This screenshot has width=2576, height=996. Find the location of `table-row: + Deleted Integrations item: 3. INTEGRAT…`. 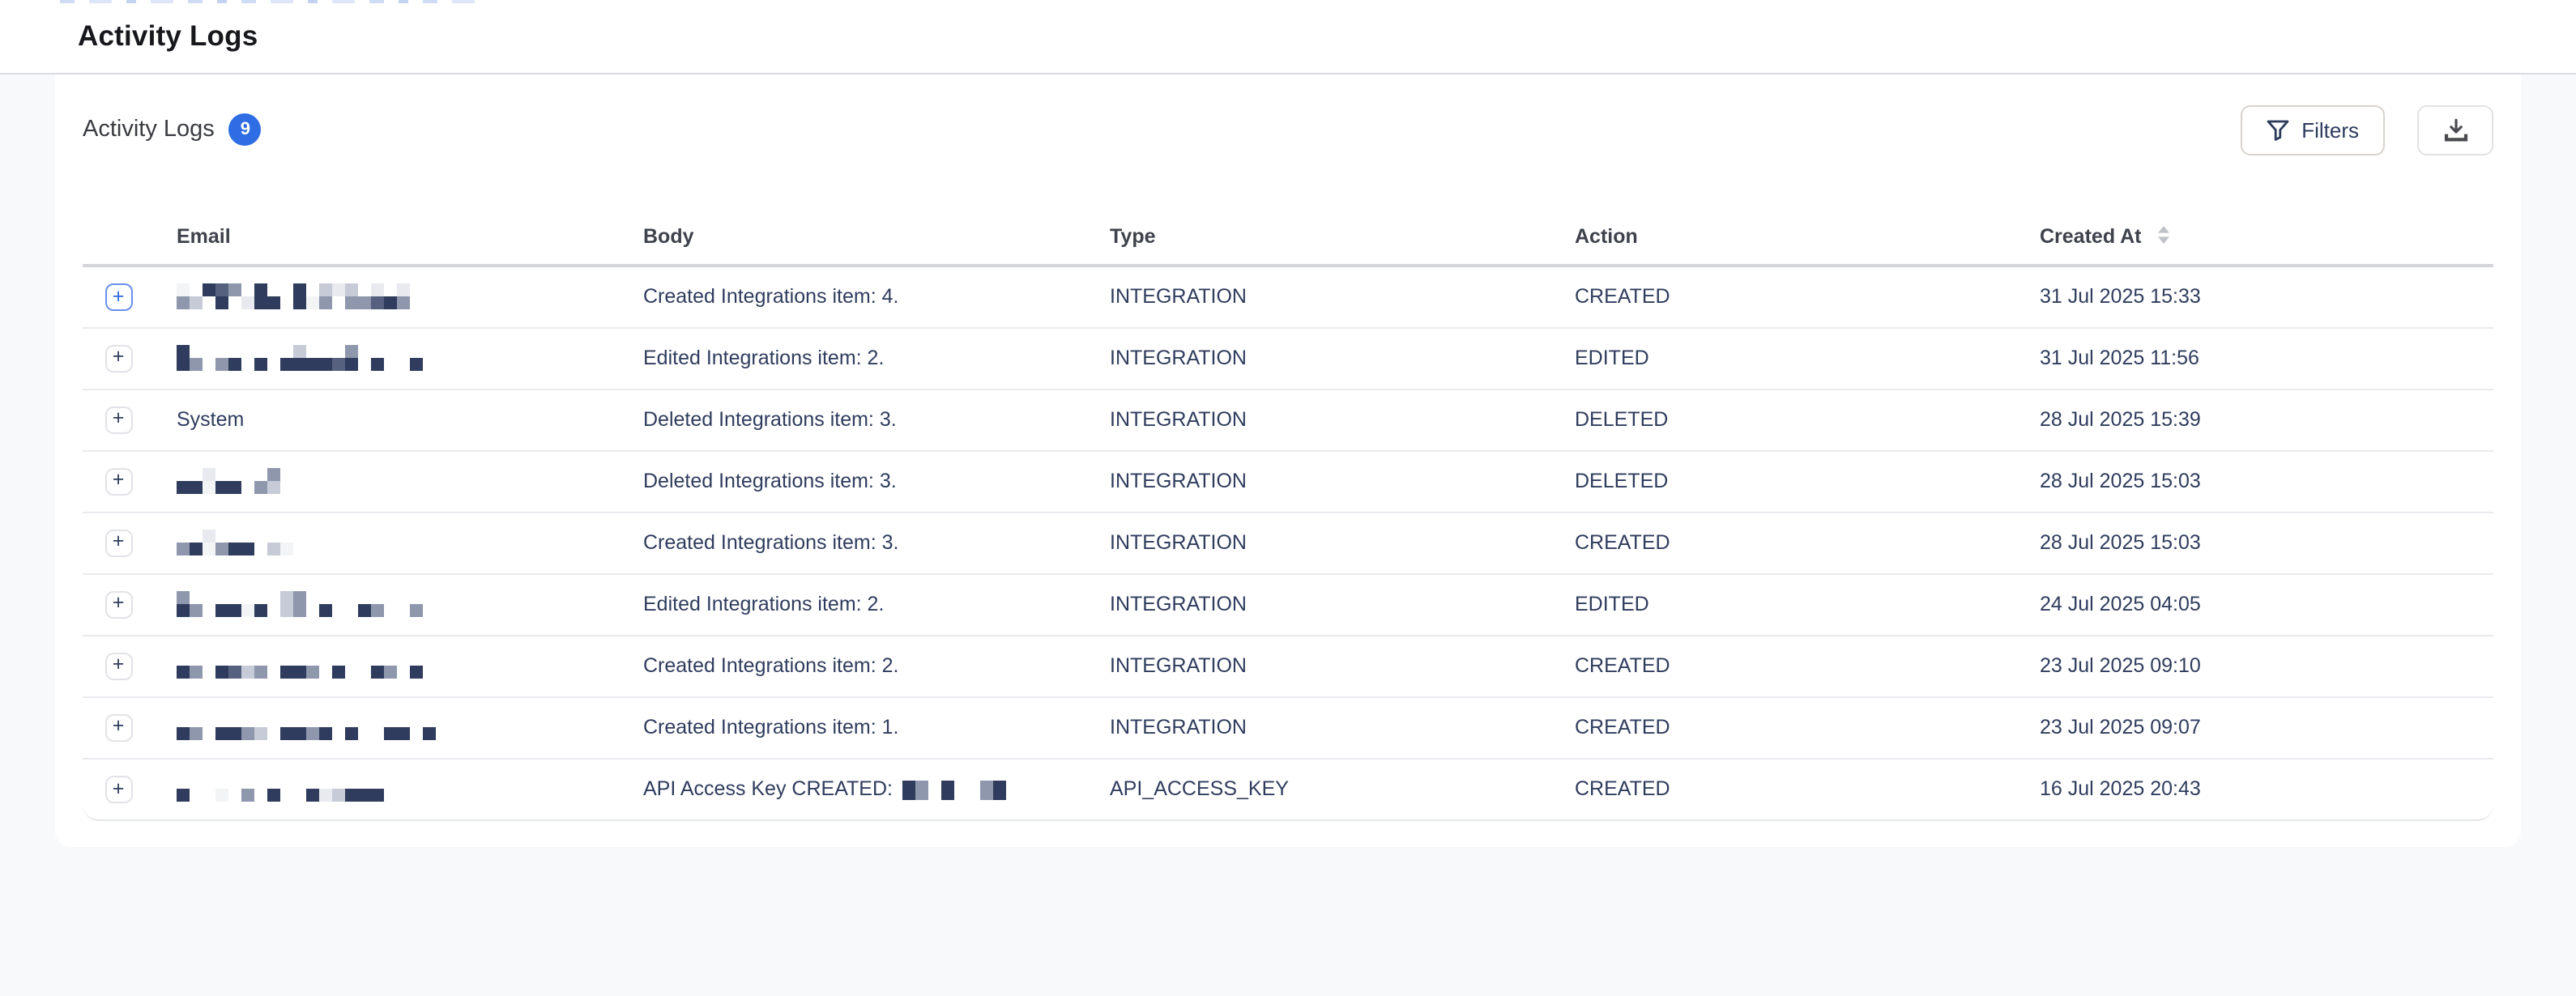

table-row: + Deleted Integrations item: 3. INTEGRAT… is located at coordinates (1288, 481).